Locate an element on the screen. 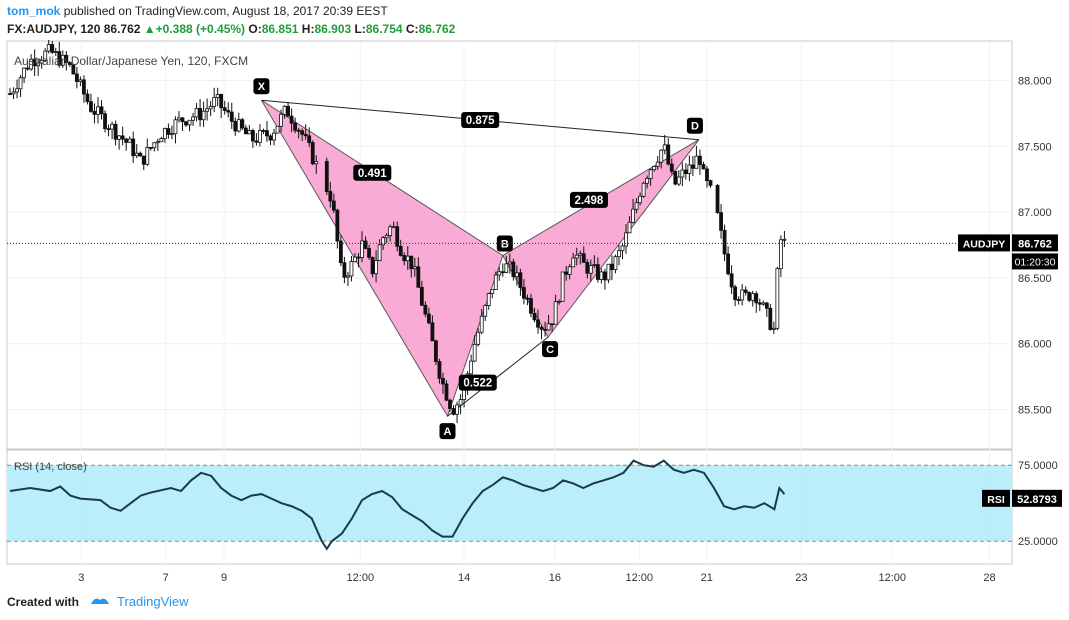 This screenshot has width=1069, height=620. point-label-d: D is located at coordinates (695, 127).